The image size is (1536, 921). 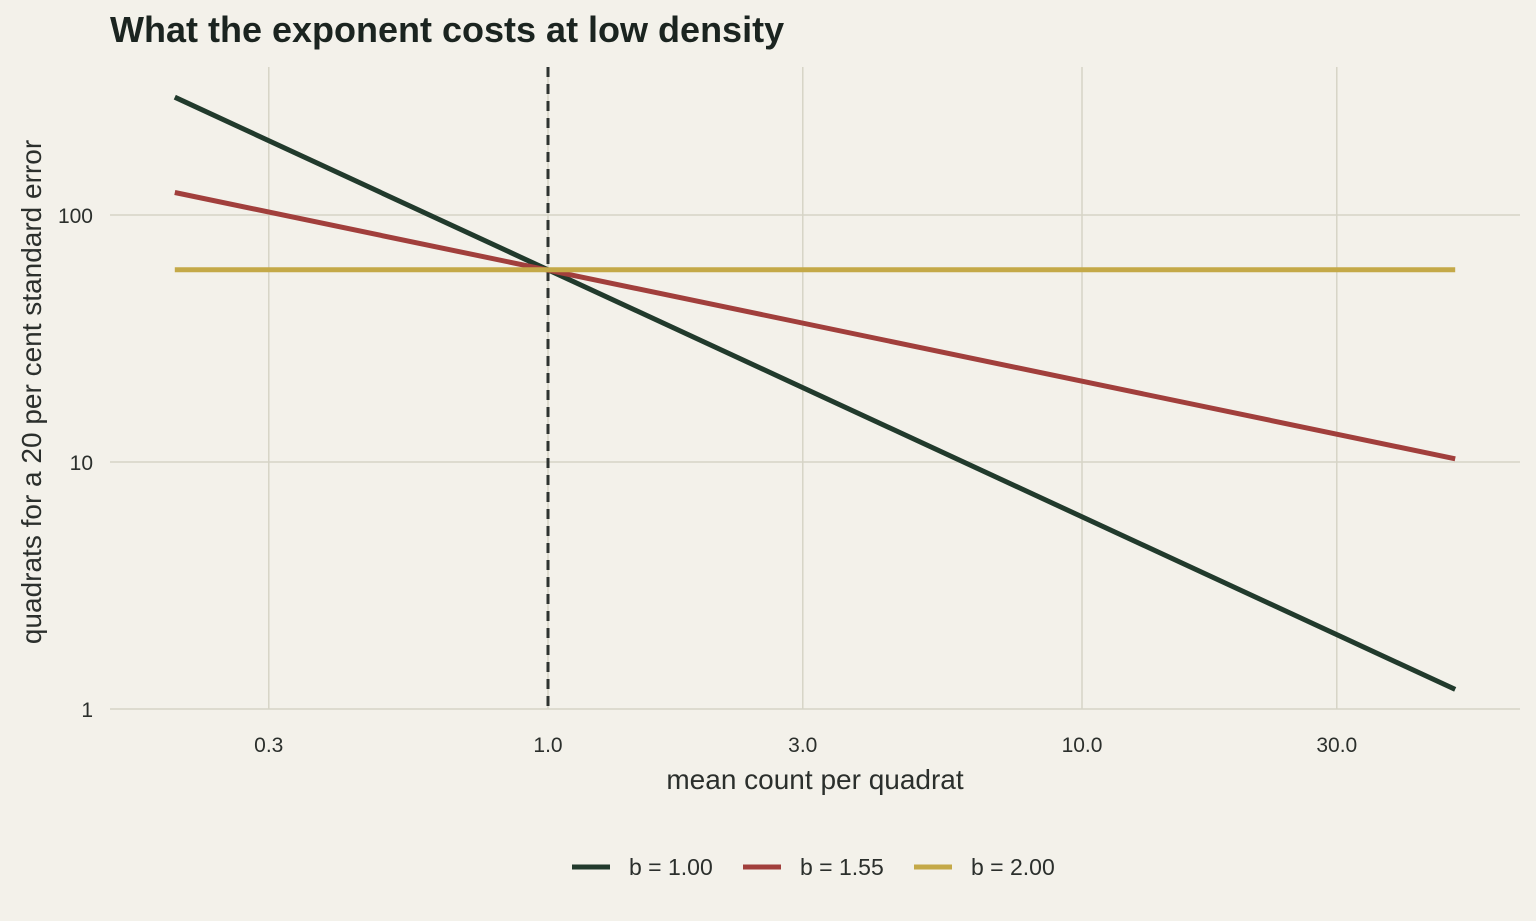 What do you see at coordinates (447, 29) in the screenshot?
I see `chart-title: What the exponent costs at low density` at bounding box center [447, 29].